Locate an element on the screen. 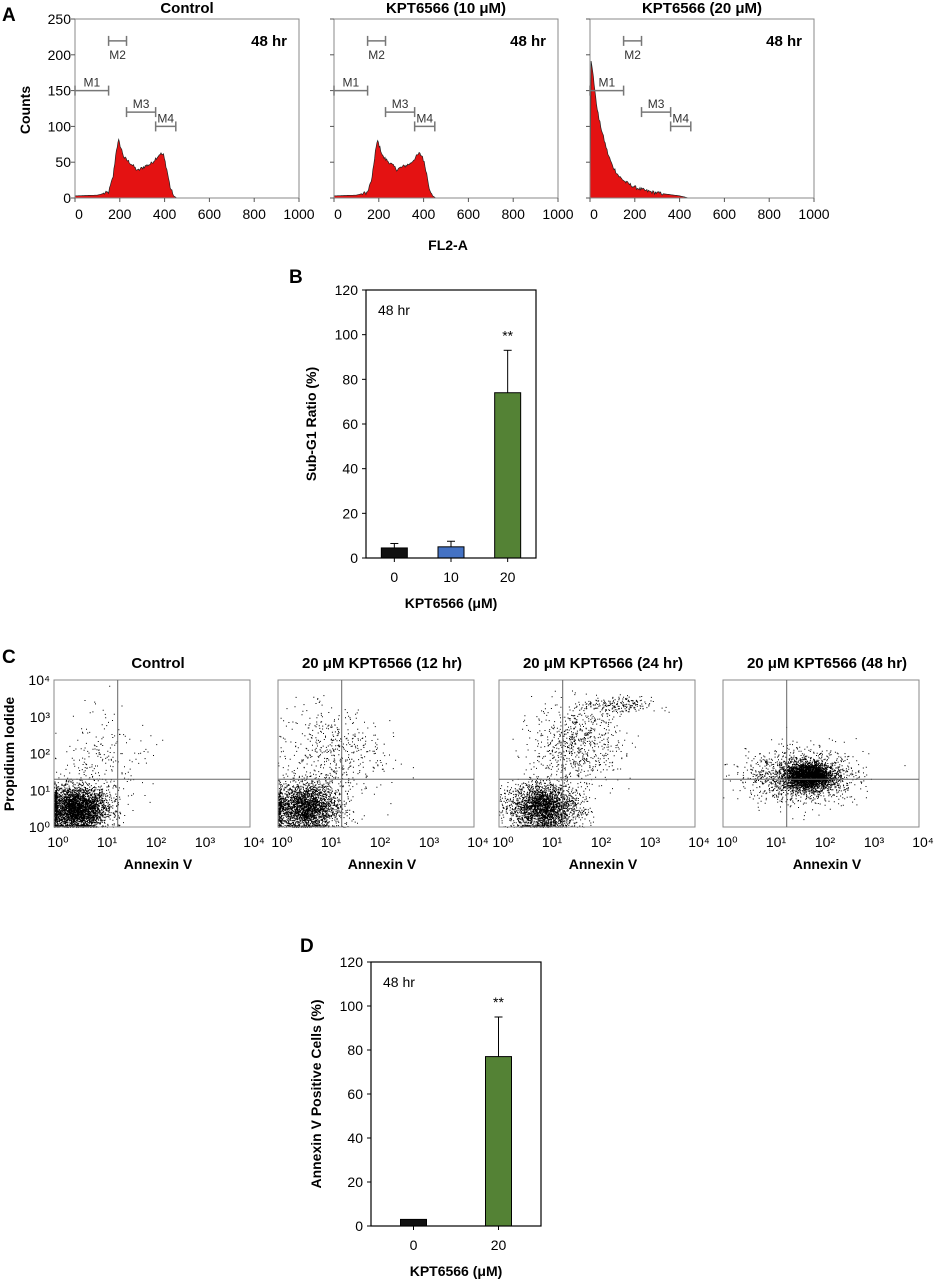  x-tick-label: 600 is located at coordinates (725, 214).